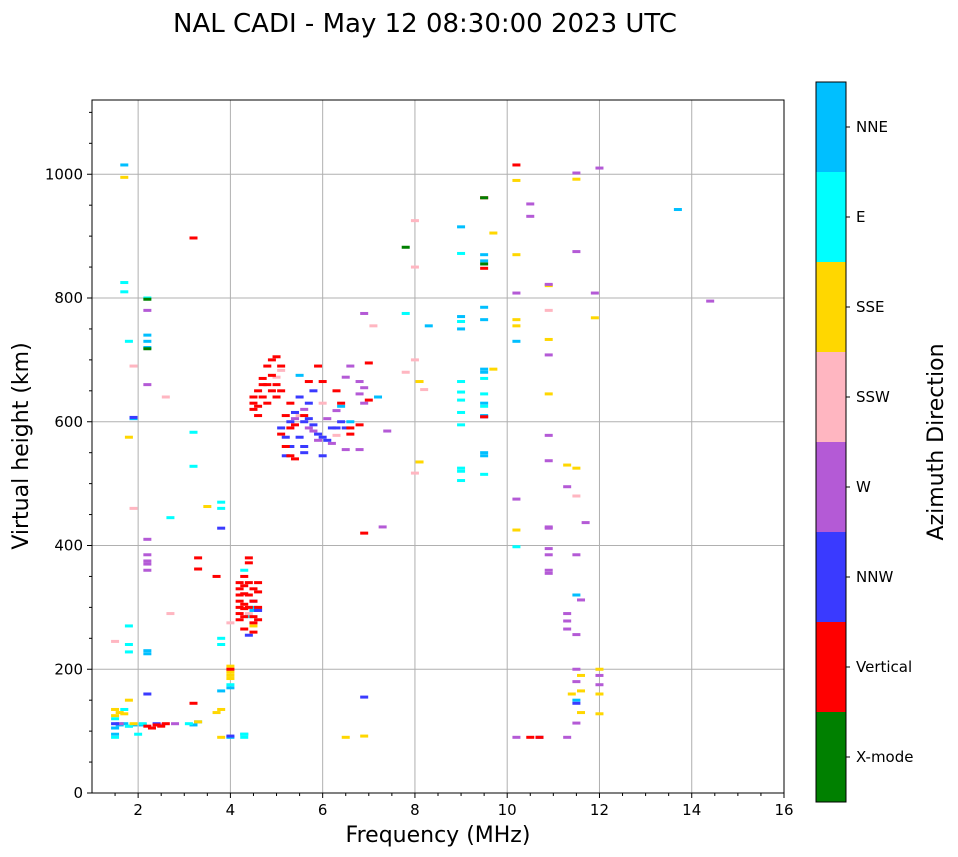 The height and width of the screenshot is (857, 958). I want to click on y-tick-label: 200, so click(68, 669).